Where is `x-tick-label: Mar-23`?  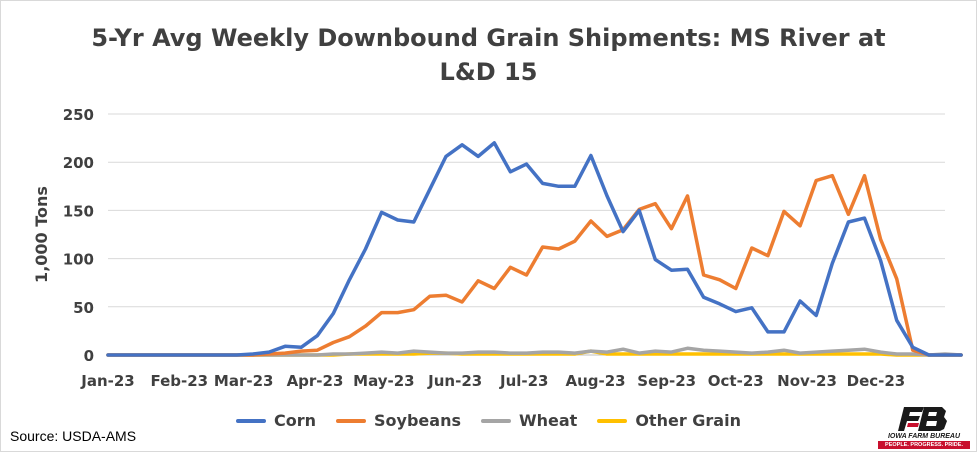 x-tick-label: Mar-23 is located at coordinates (244, 381).